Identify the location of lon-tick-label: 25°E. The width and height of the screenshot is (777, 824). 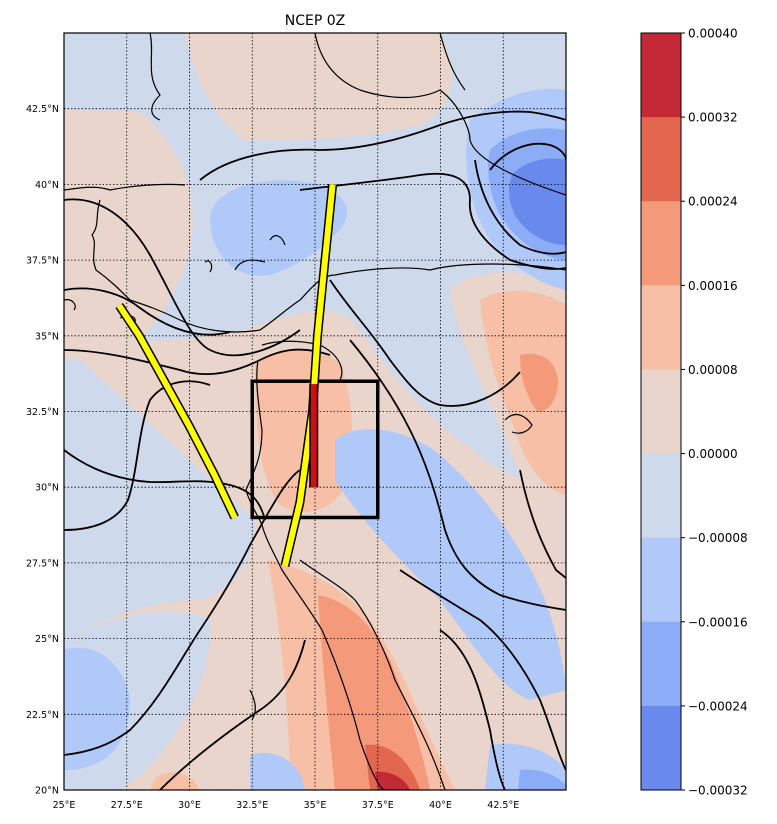
(64, 805).